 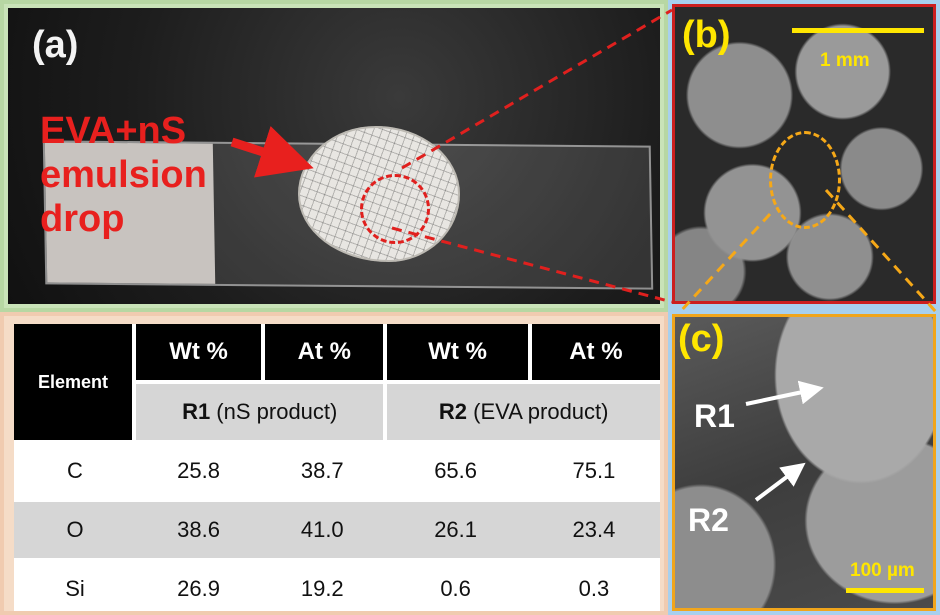 I want to click on scale-bar-b, so click(x=858, y=30).